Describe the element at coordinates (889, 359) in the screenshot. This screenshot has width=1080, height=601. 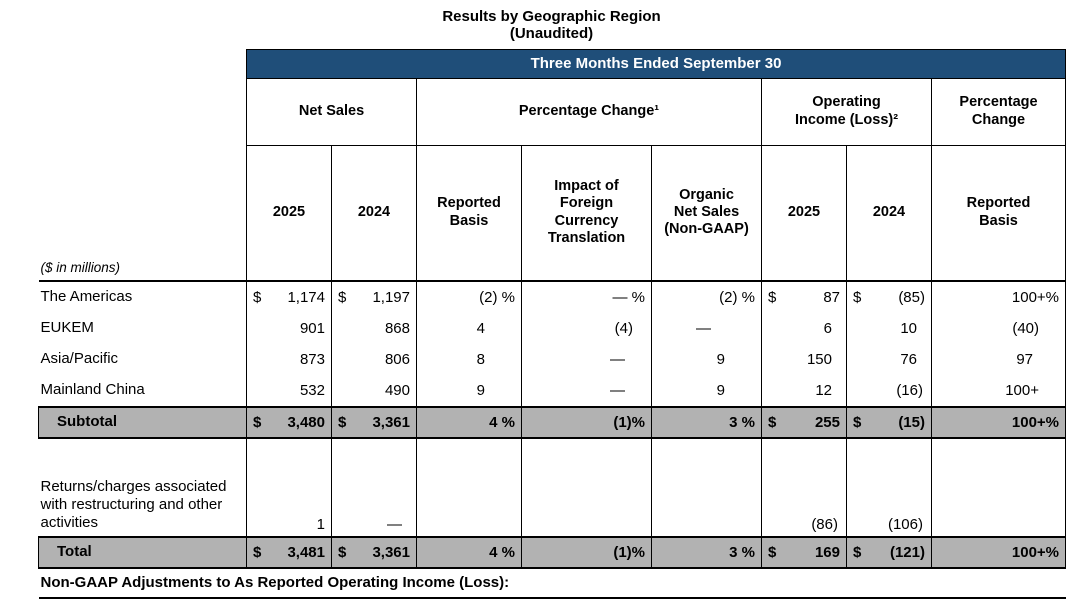
I see `value-cell: 76` at that location.